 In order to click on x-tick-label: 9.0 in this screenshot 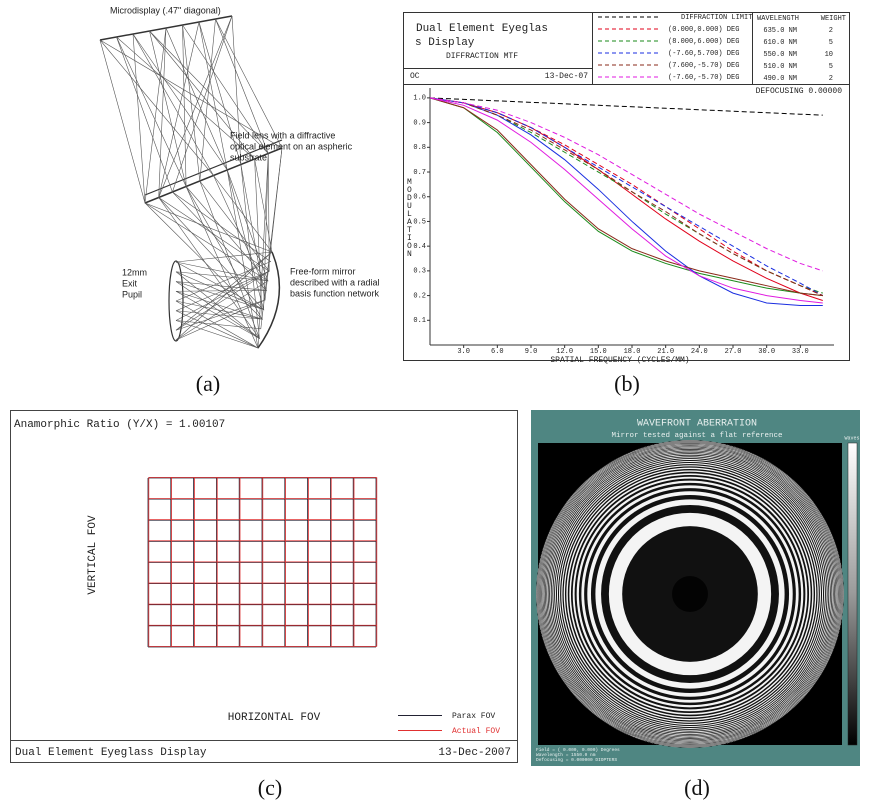, I will do `click(531, 352)`.